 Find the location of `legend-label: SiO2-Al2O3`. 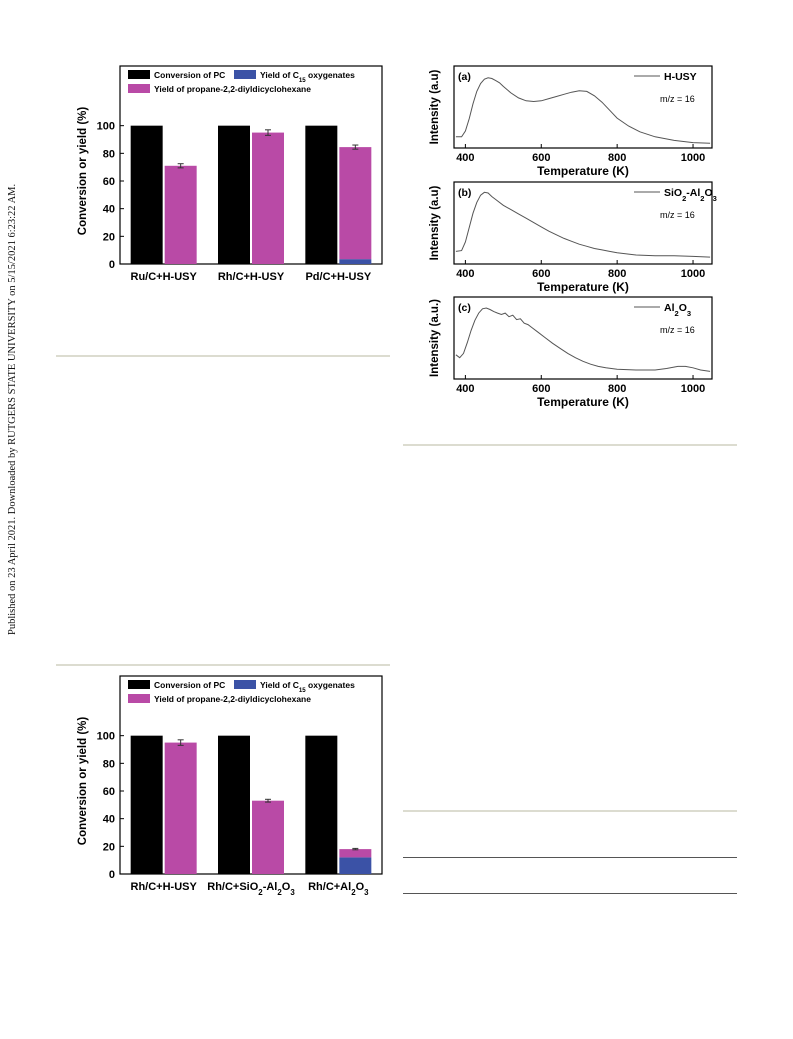

legend-label: SiO2-Al2O3 is located at coordinates (690, 195).